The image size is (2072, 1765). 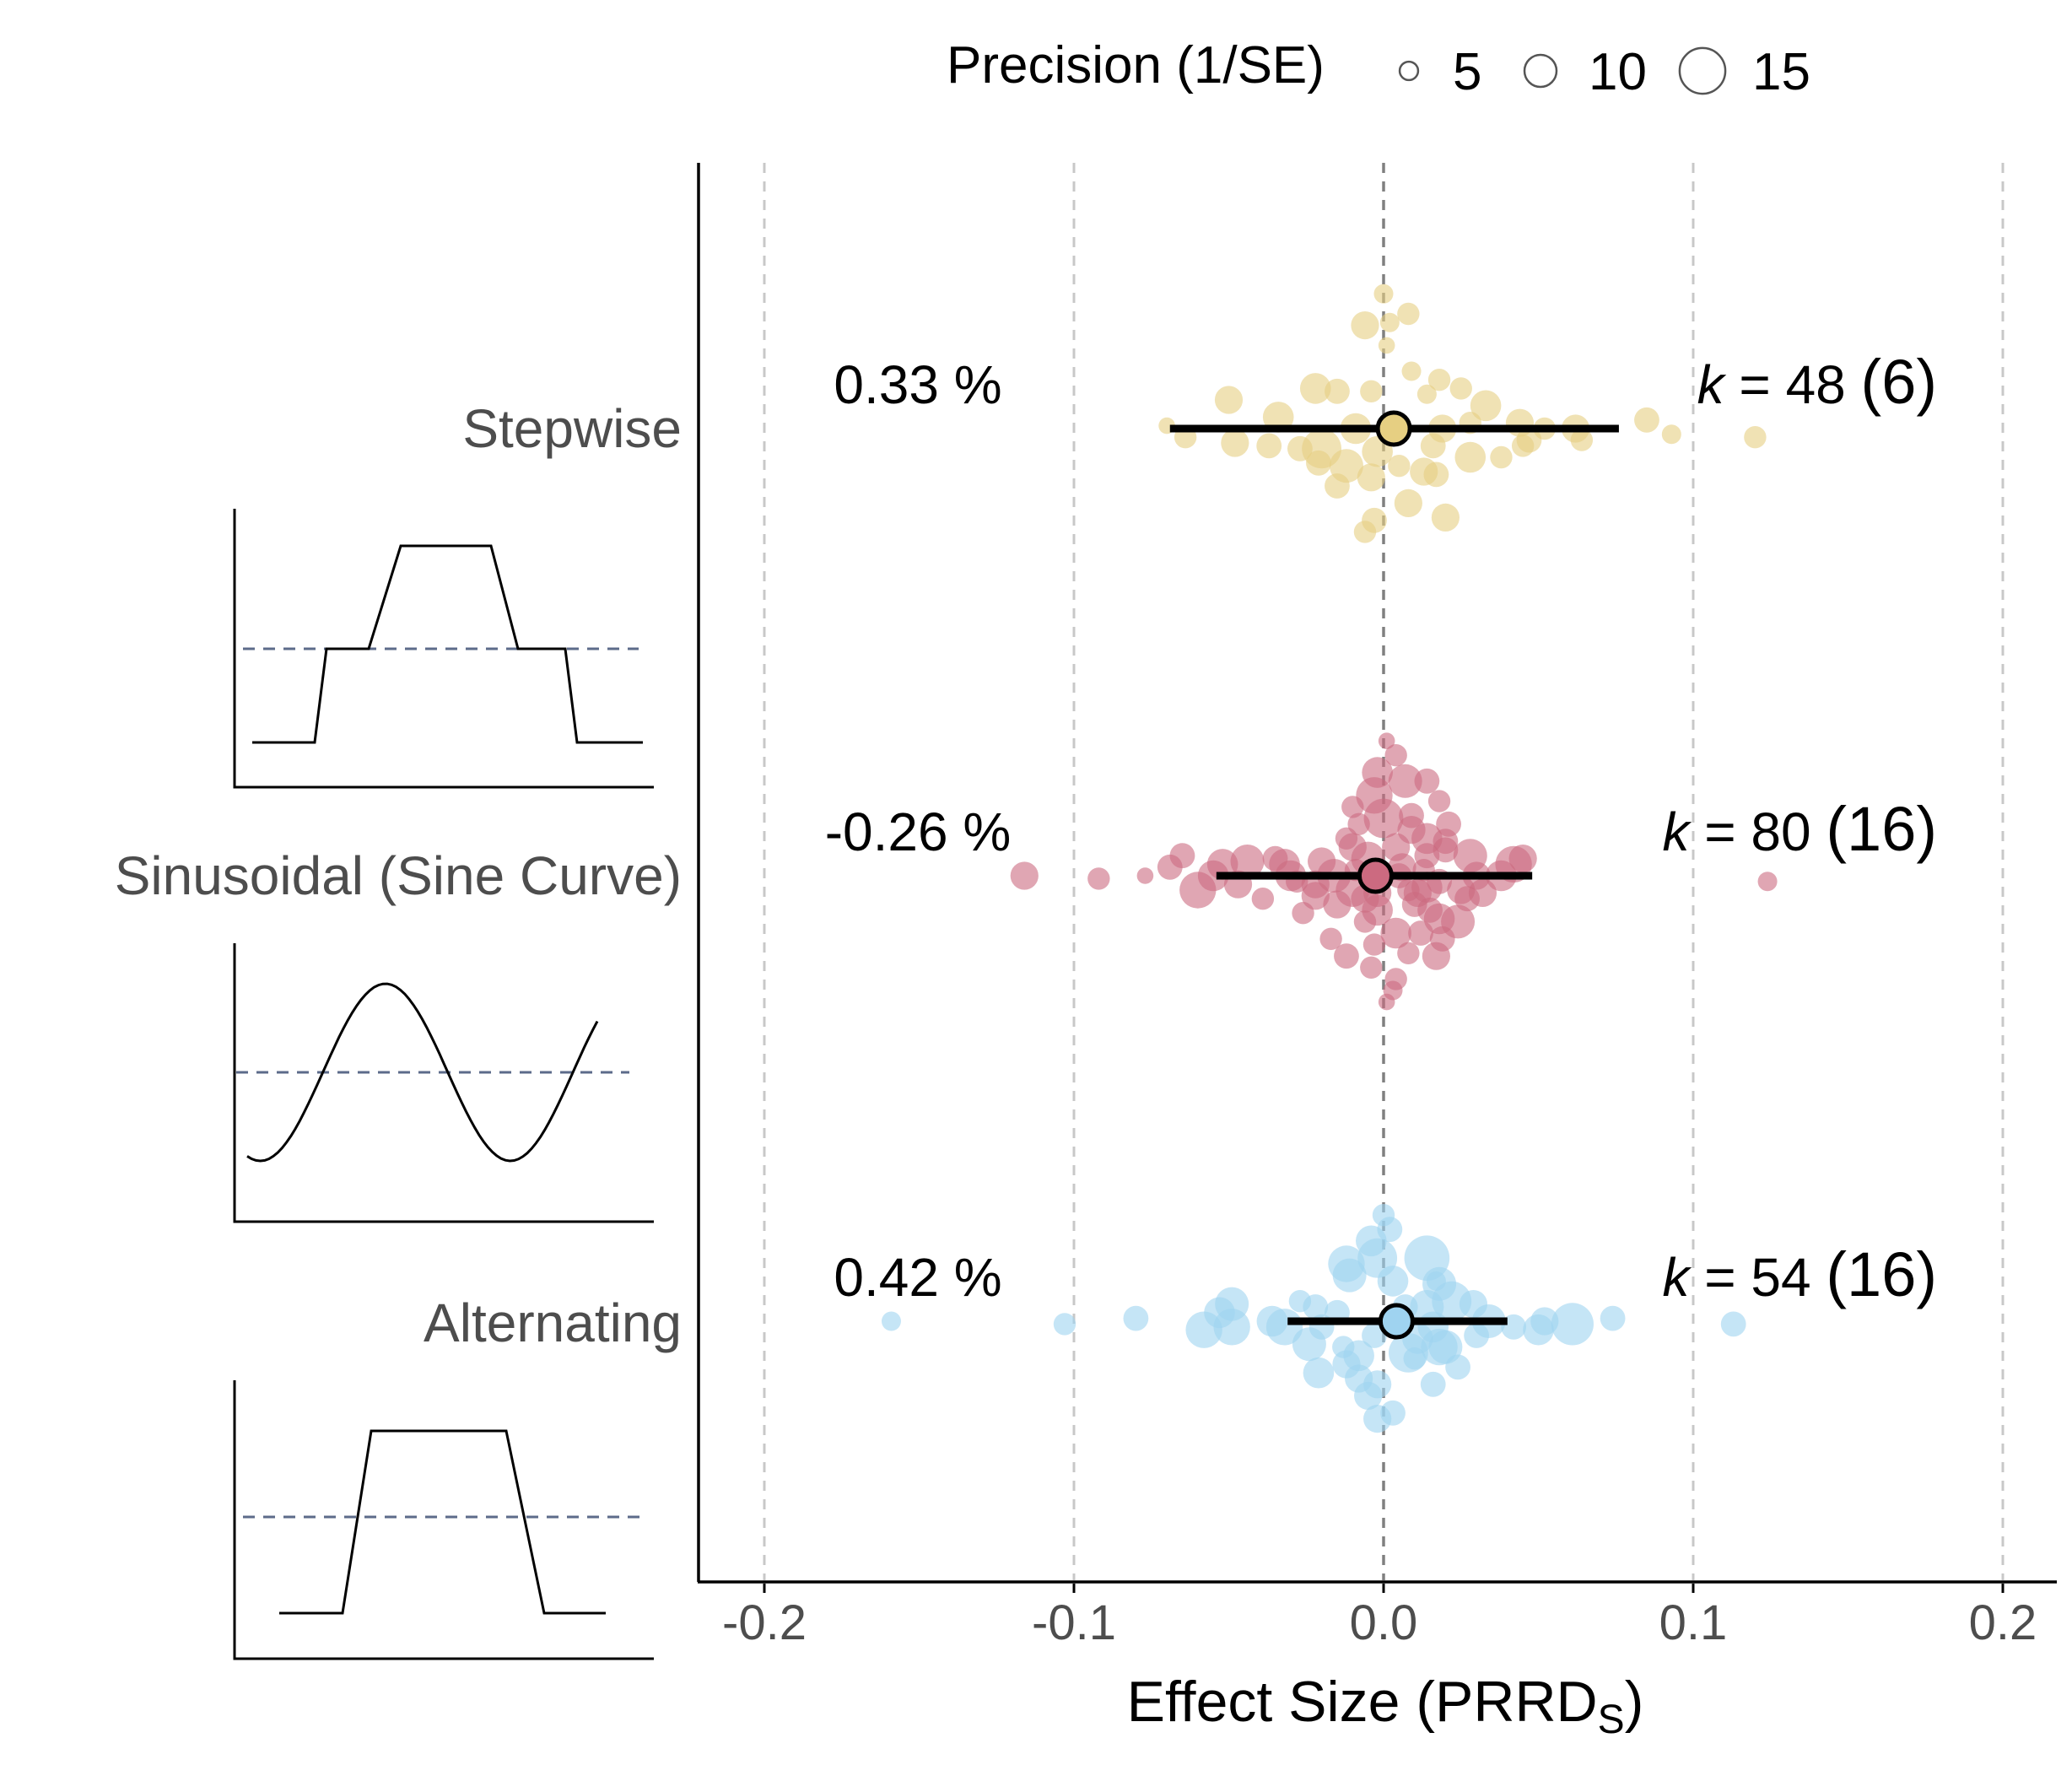 What do you see at coordinates (1799, 1274) in the screenshot?
I see `k-label: k = 54 (16)` at bounding box center [1799, 1274].